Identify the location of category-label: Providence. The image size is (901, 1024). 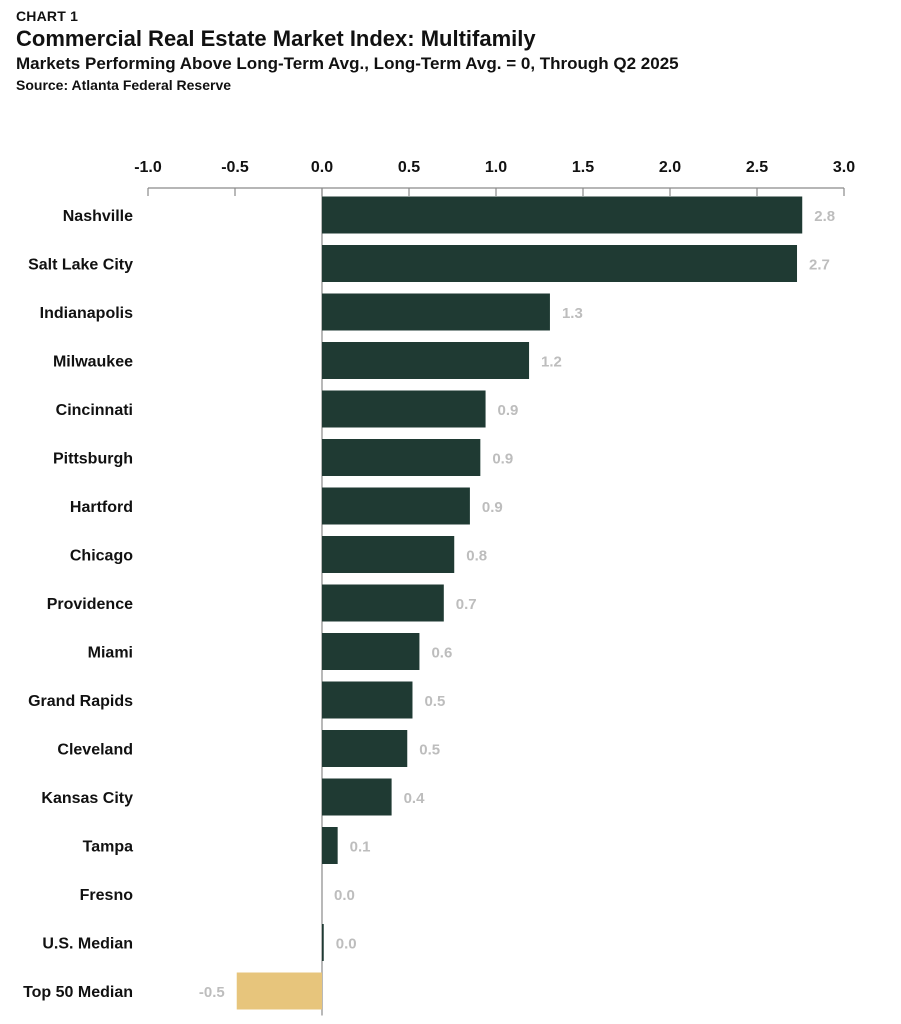
(90, 604).